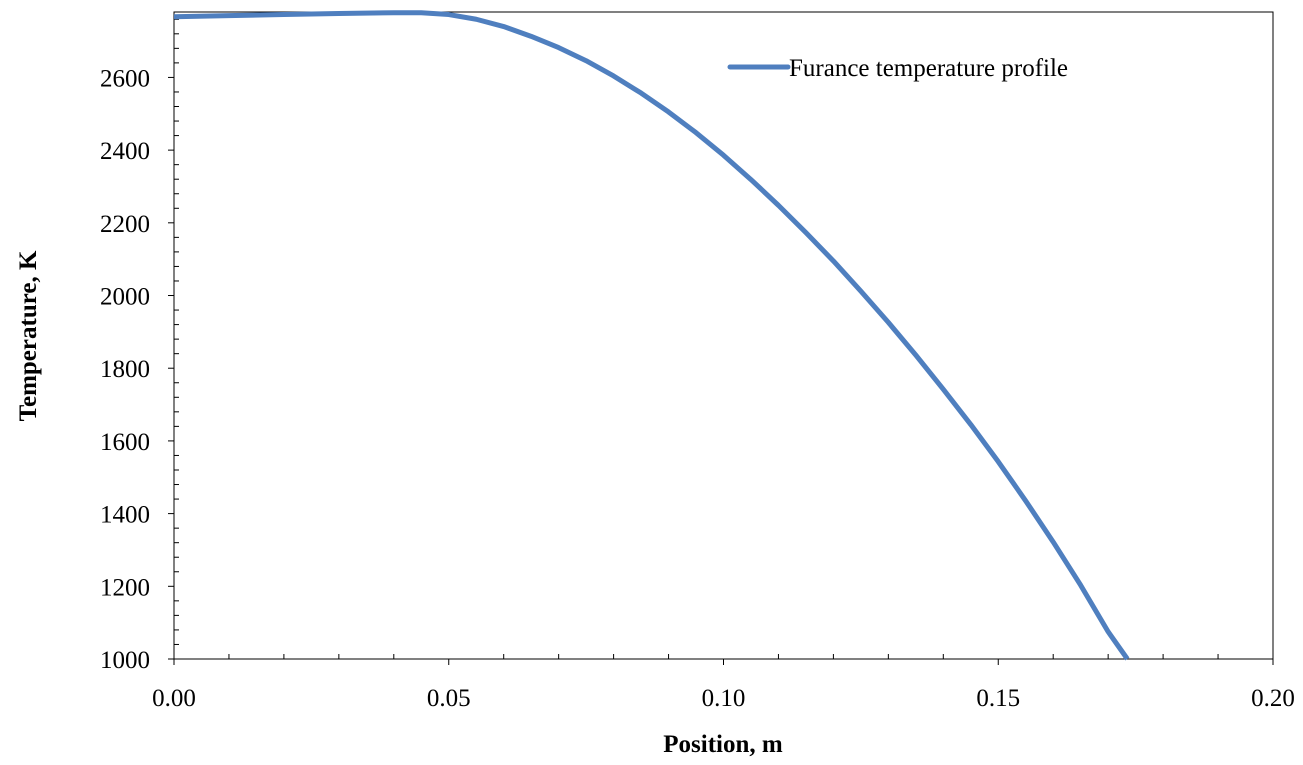 This screenshot has height=765, width=1303. I want to click on x-tick-label: 0.10, so click(724, 698).